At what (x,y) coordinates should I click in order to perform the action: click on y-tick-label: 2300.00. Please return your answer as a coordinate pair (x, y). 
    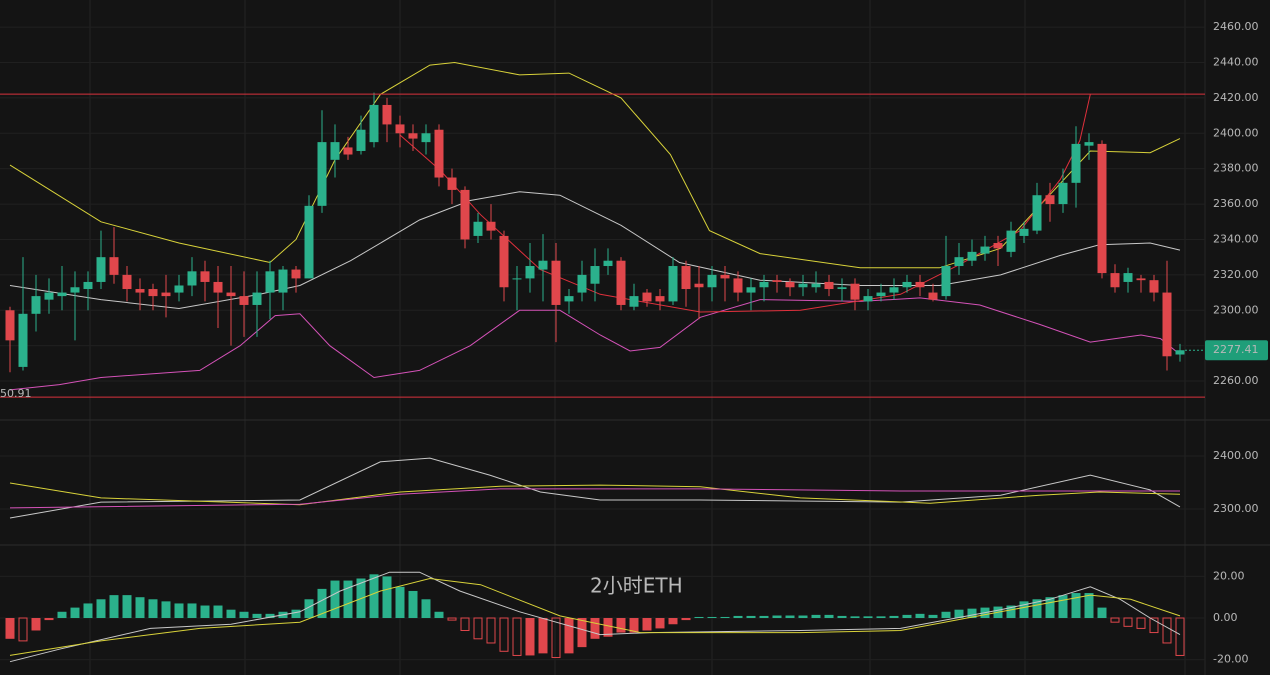
    Looking at the image, I should click on (1236, 309).